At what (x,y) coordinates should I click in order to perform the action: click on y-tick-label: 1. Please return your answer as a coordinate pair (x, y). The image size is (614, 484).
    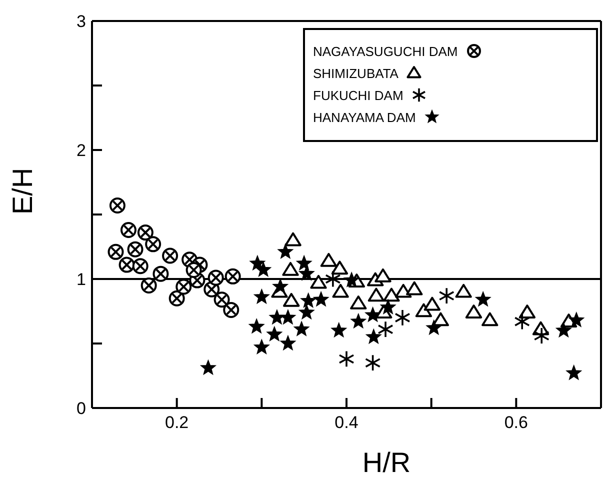
    Looking at the image, I should click on (81, 280).